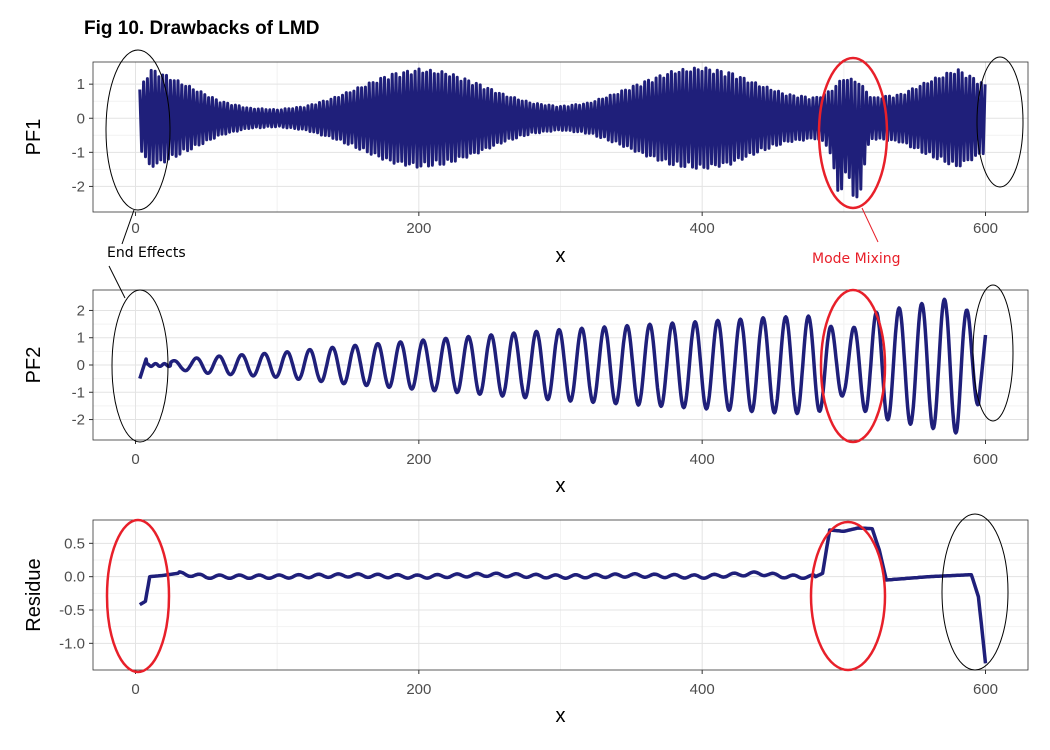 This screenshot has height=750, width=1050. I want to click on pf1-series-line, so click(562, 132).